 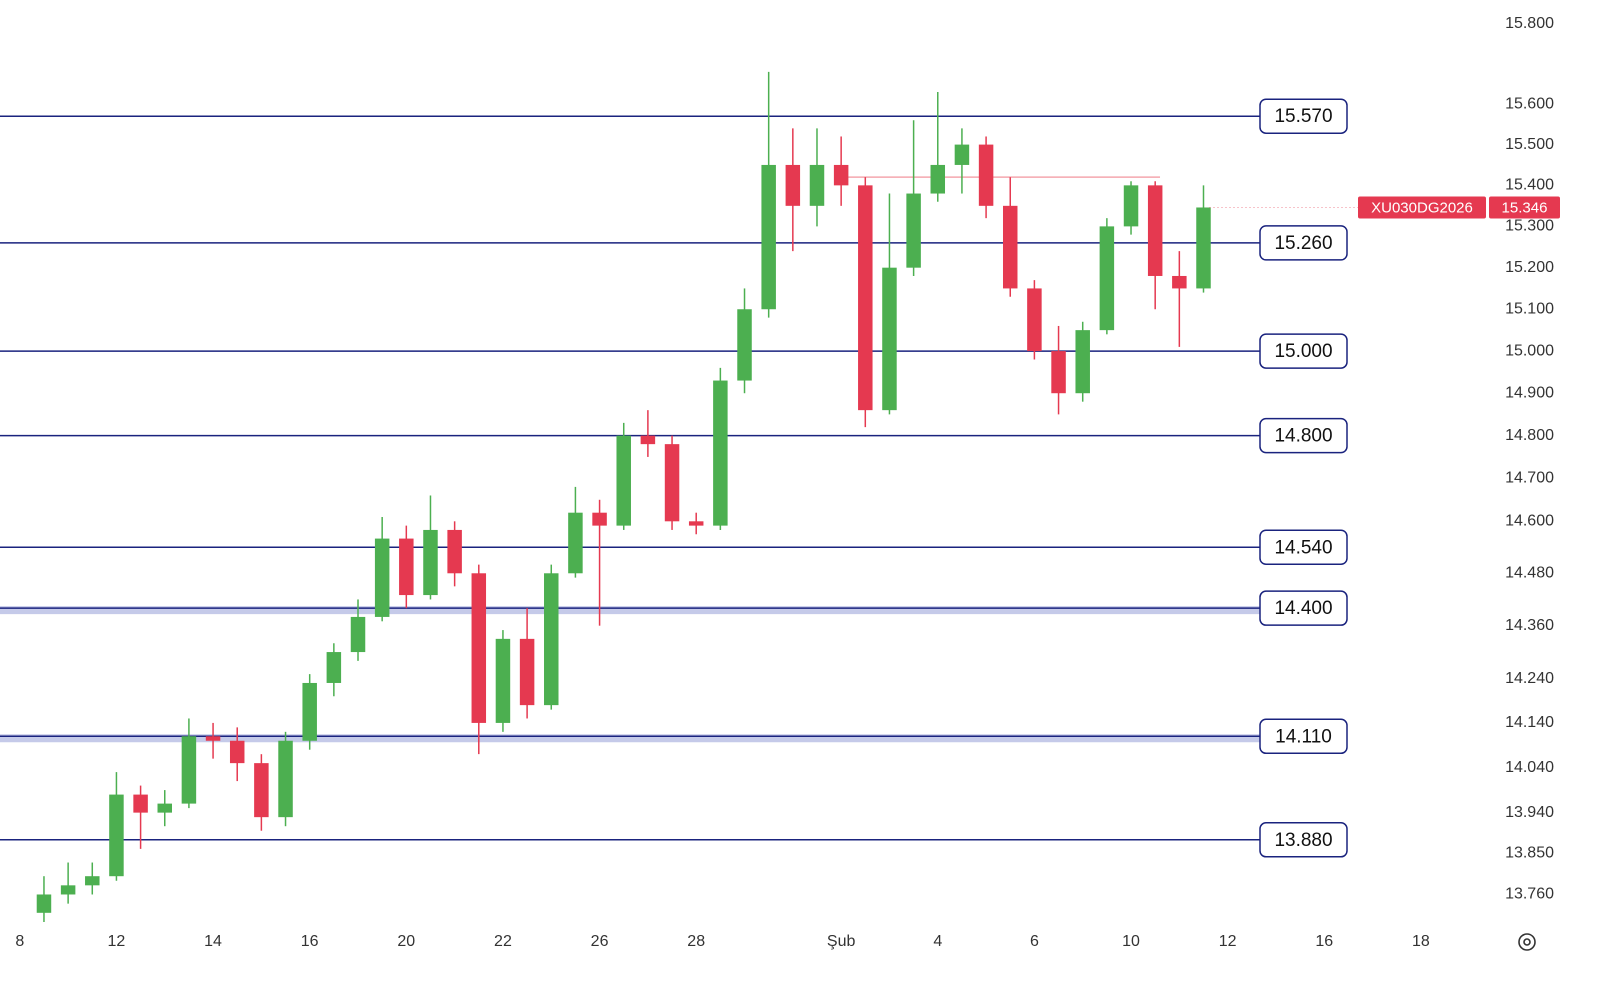 I want to click on y-tick-label: 14.240, so click(x=1529, y=678).